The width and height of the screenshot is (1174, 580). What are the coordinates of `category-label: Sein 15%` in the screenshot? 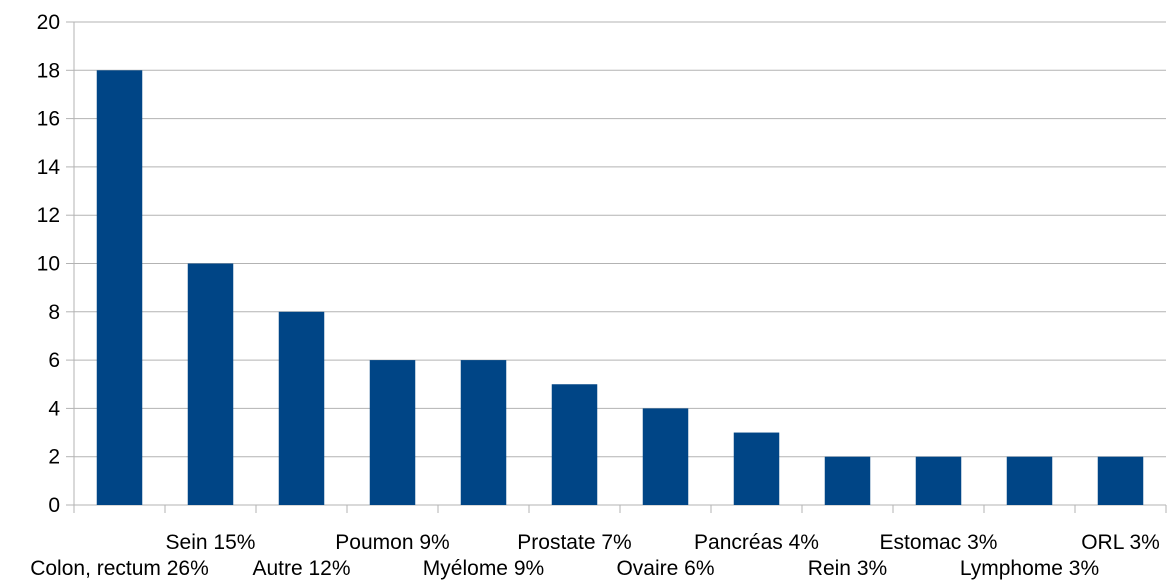 It's located at (211, 542).